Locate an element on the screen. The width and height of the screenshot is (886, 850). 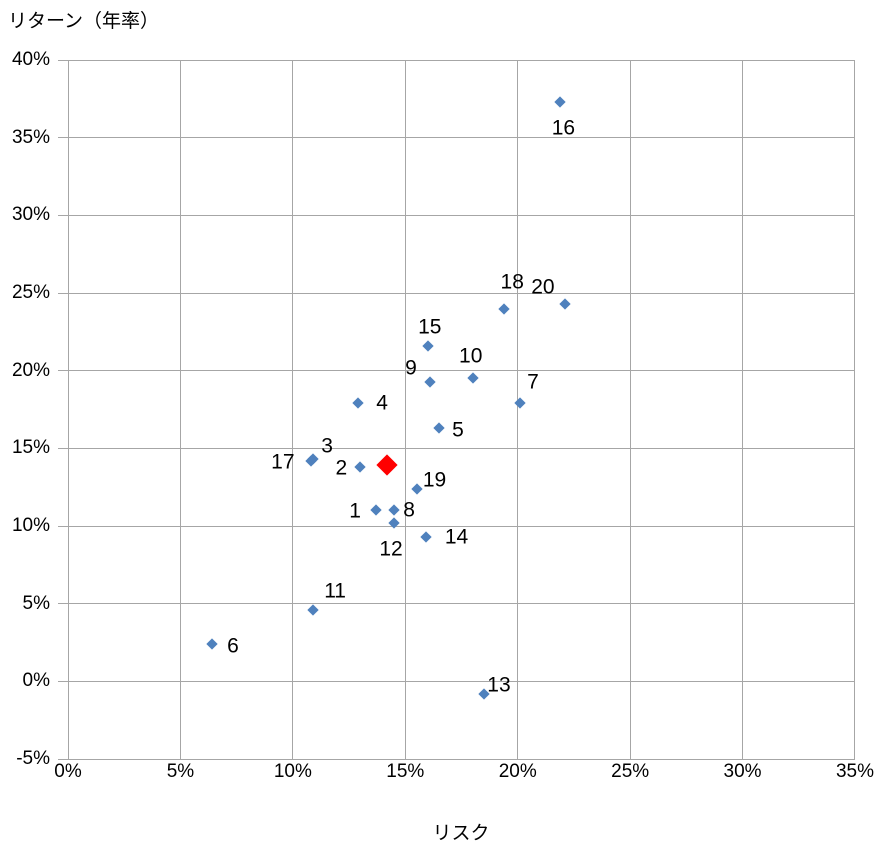
point-label-17: 17 is located at coordinates (283, 462).